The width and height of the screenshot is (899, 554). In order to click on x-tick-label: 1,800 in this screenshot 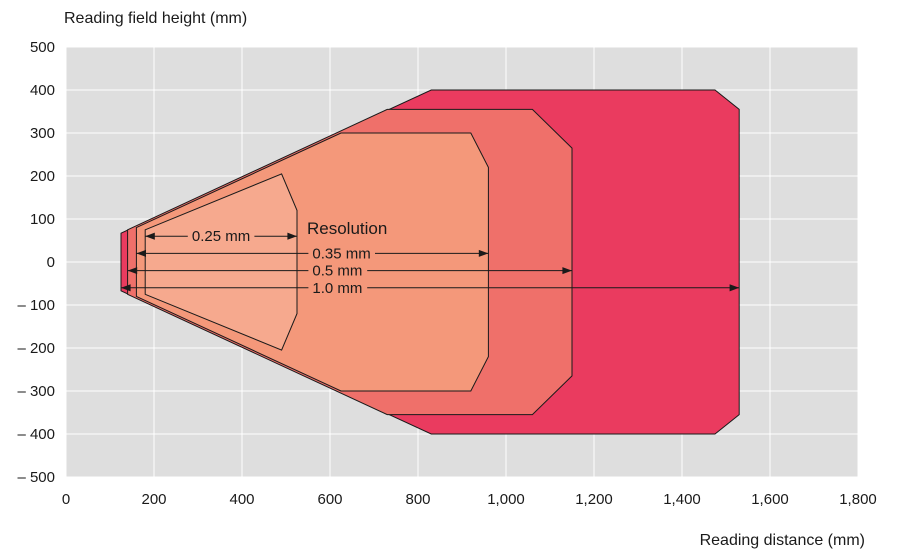, I will do `click(858, 499)`.